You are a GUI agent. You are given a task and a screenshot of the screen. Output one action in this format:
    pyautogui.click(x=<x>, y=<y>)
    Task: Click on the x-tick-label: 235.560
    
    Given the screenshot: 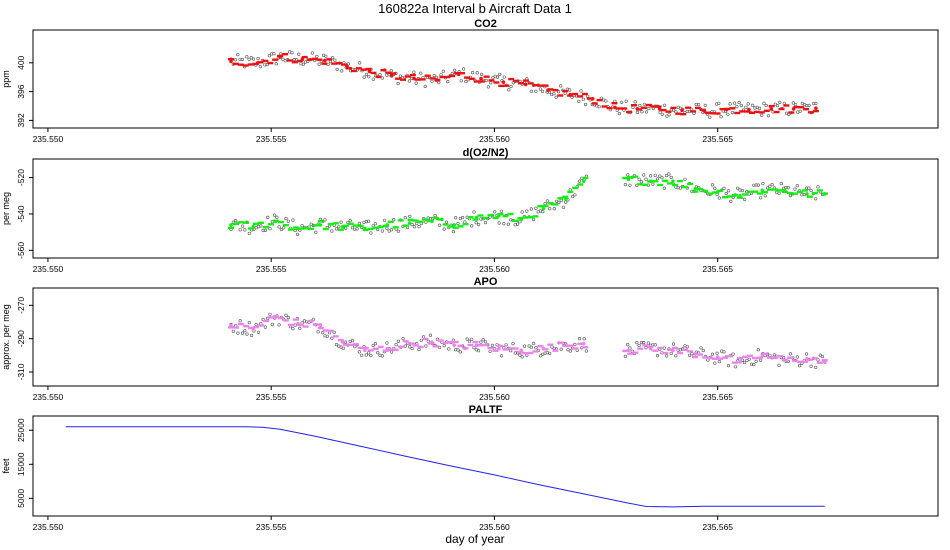 What is the action you would take?
    pyautogui.click(x=494, y=397)
    